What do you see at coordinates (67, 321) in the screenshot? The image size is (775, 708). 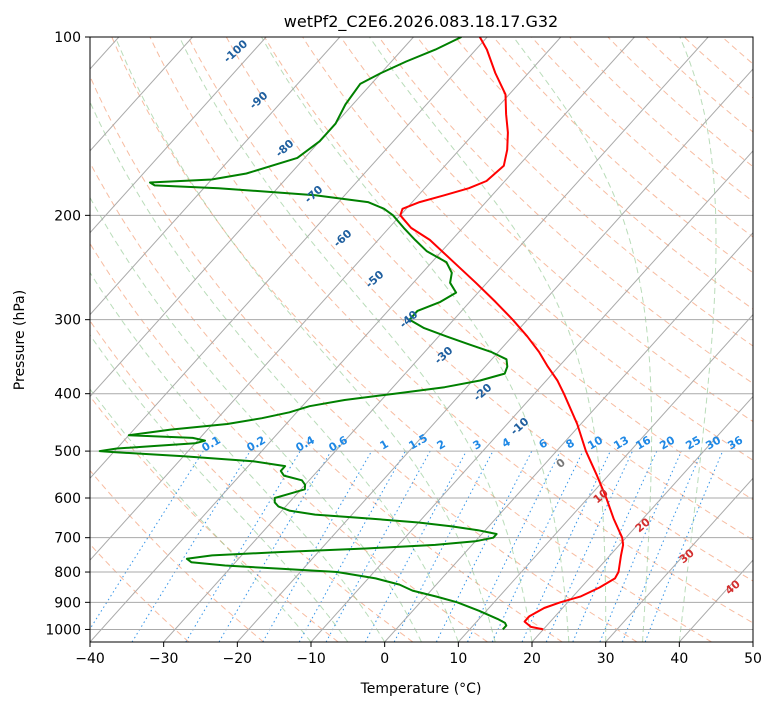 I see `y-tick-label: 300` at bounding box center [67, 321].